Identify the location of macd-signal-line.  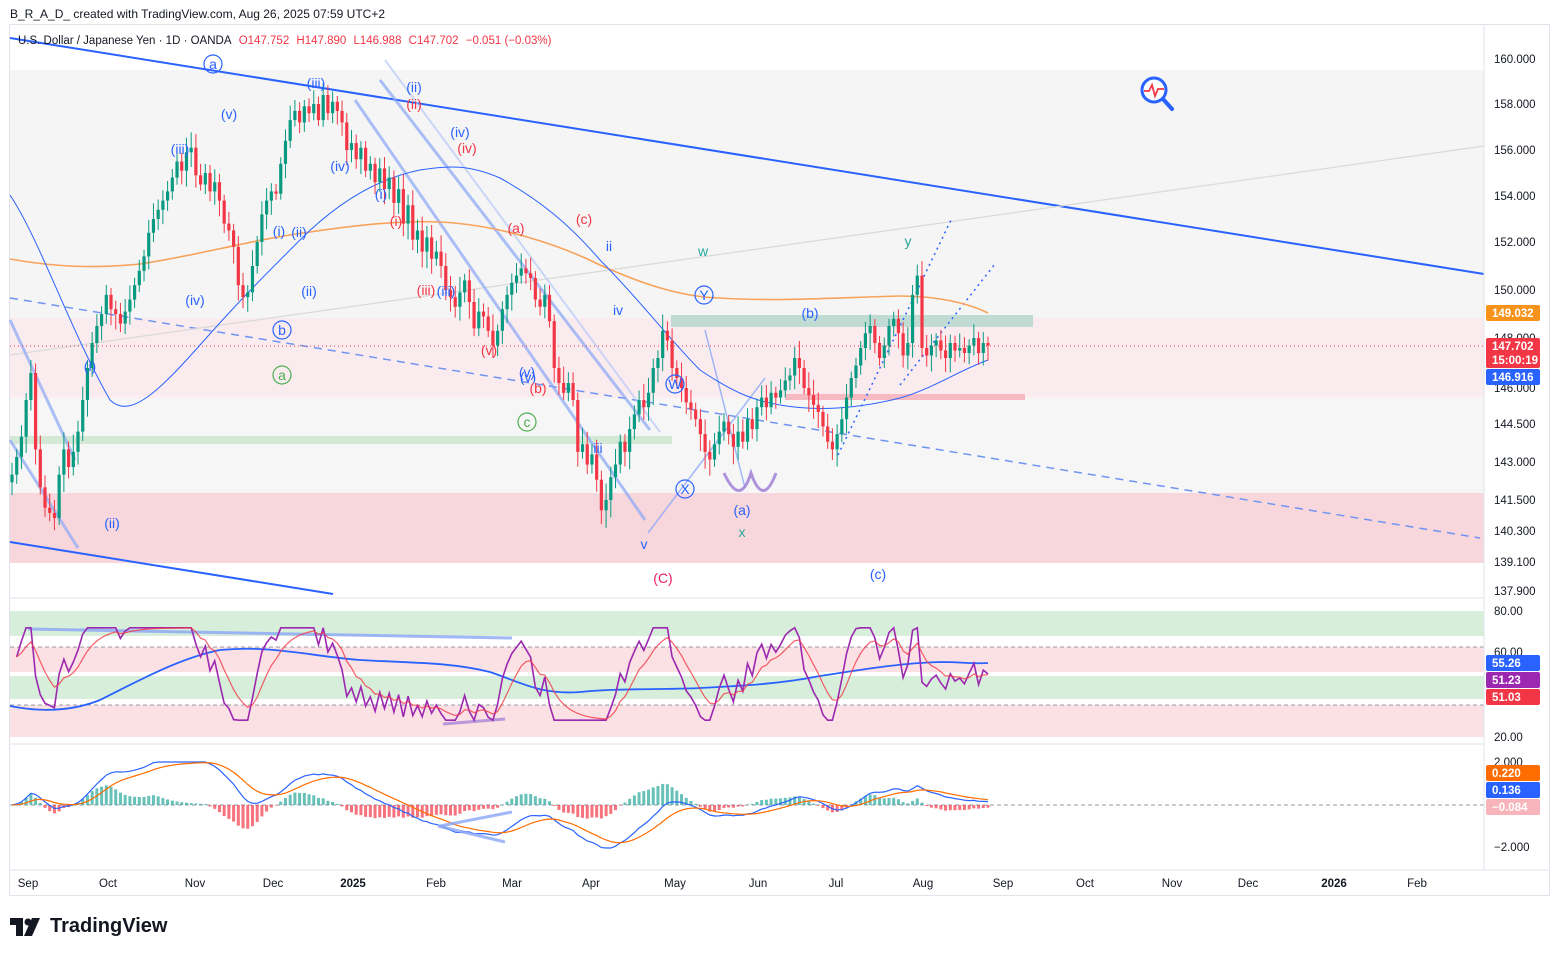
(500, 803).